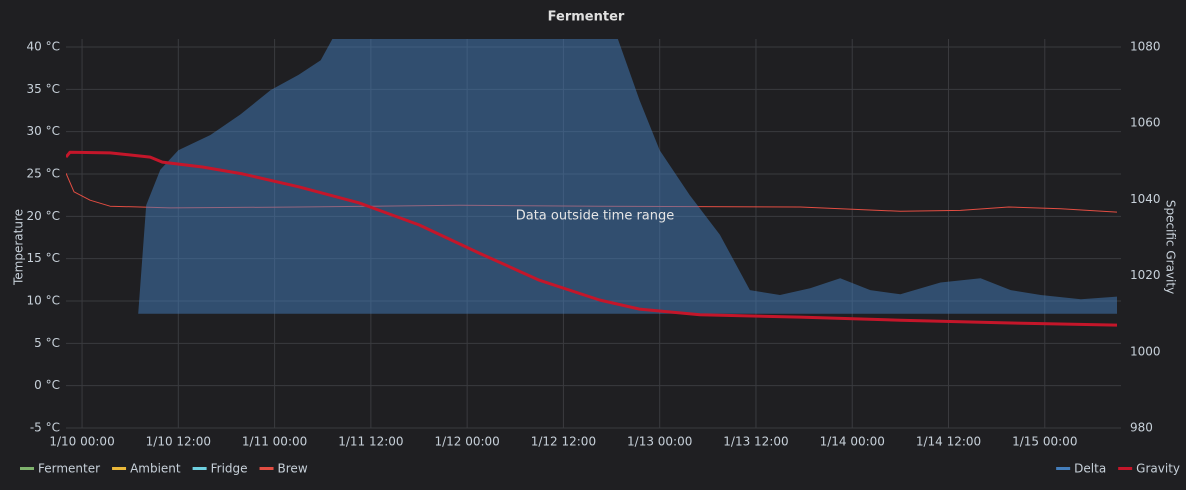  Describe the element at coordinates (563, 442) in the screenshot. I see `x-tick-label: 1/12 12:00` at that location.